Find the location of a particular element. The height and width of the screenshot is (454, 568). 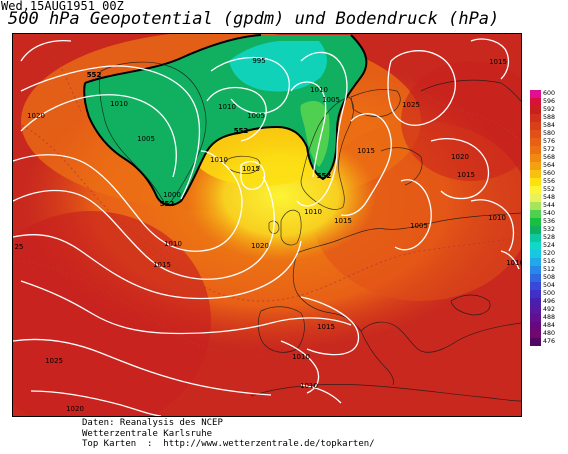

legend-label: 488 is located at coordinates (549, 317).